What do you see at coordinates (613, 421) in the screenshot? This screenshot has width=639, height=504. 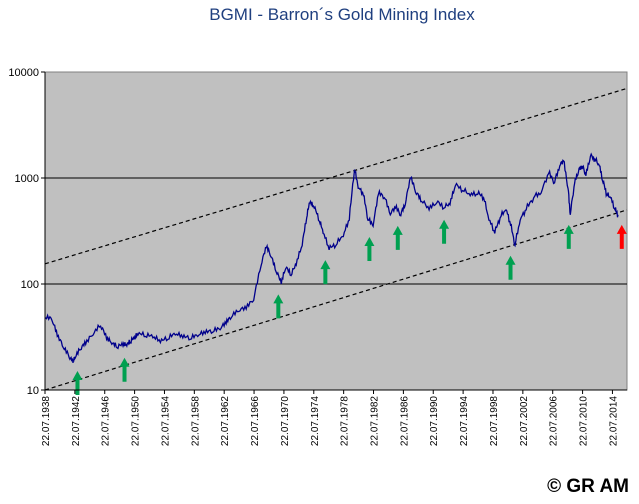 I see `x-tick-label: 22.07.2014` at bounding box center [613, 421].